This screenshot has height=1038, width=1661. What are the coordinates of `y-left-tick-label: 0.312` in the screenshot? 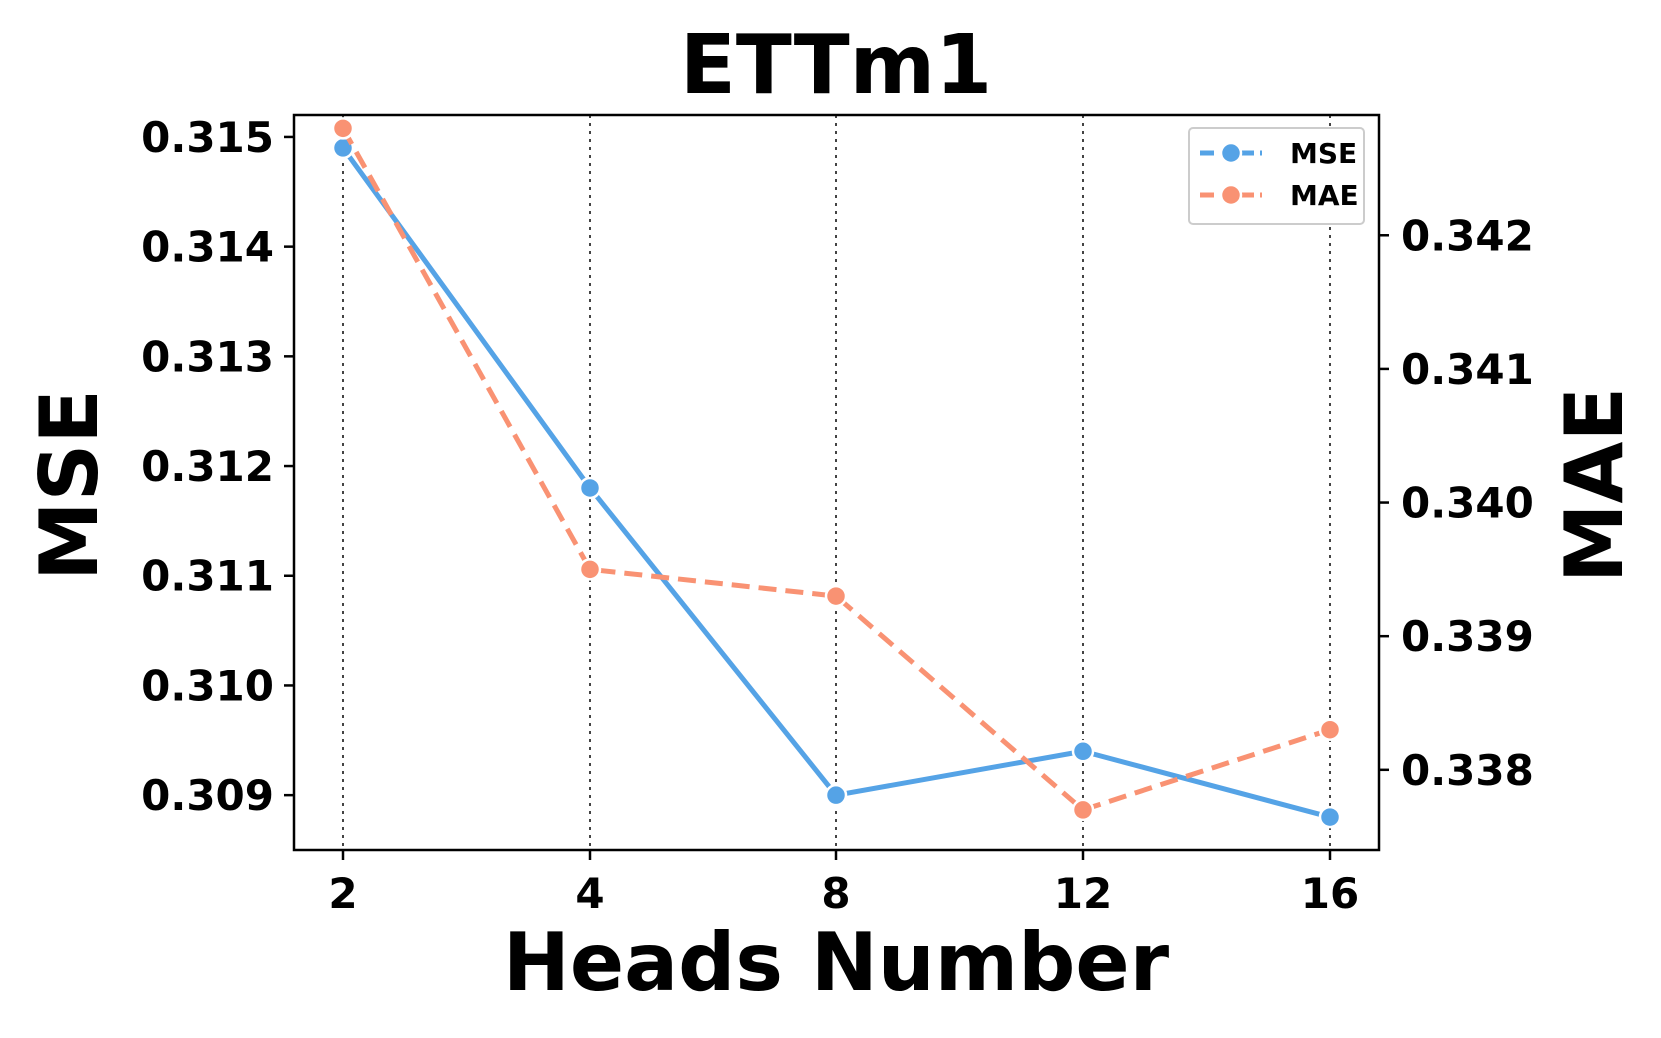 It's located at (207, 466).